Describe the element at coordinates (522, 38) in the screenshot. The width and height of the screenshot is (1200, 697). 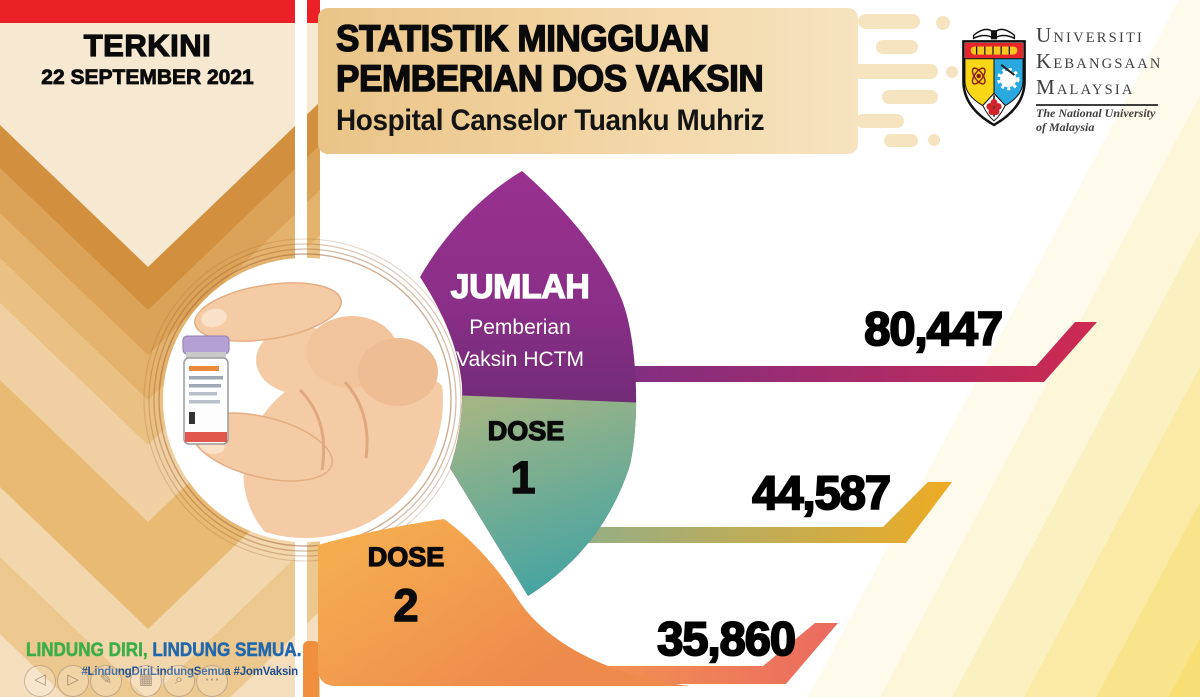
I see `title-line1: STATISTIK MINGGUAN` at that location.